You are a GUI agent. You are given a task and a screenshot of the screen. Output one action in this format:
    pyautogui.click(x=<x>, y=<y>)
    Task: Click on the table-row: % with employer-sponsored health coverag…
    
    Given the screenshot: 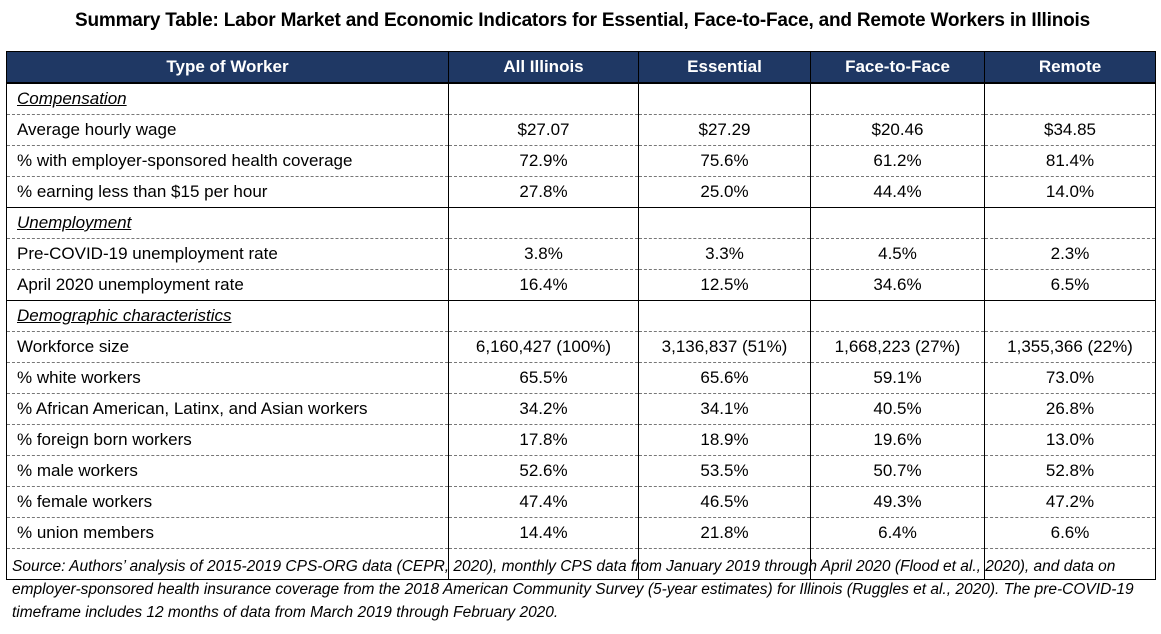 What is the action you would take?
    pyautogui.click(x=581, y=161)
    